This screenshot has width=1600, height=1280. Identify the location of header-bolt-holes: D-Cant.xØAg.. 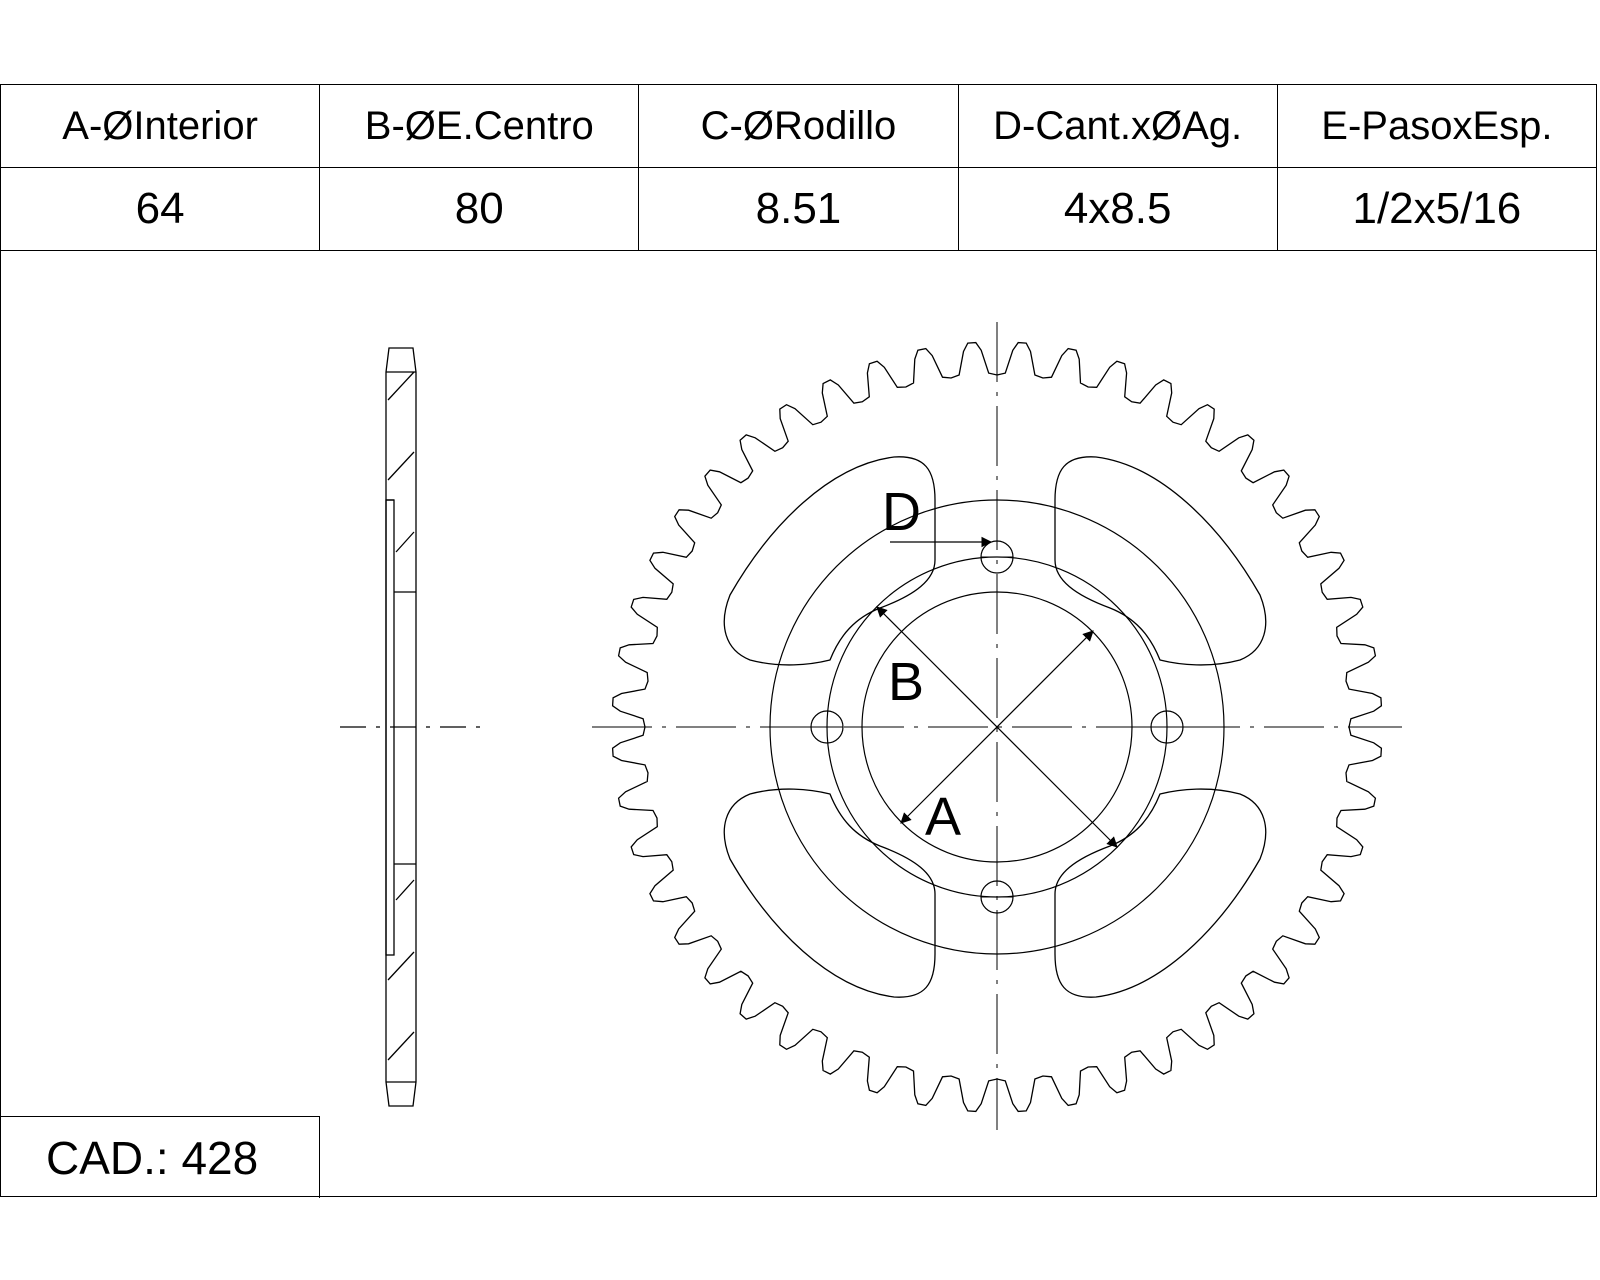
(1117, 126).